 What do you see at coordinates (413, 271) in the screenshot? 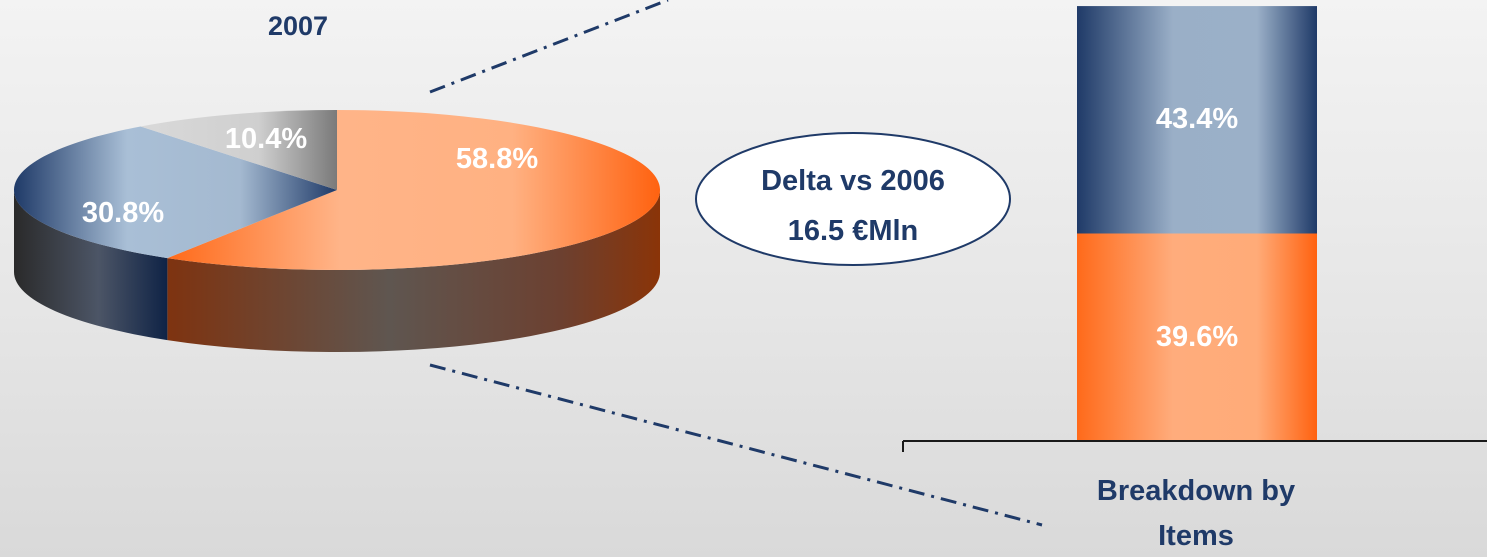
I see `pie-side-orange` at bounding box center [413, 271].